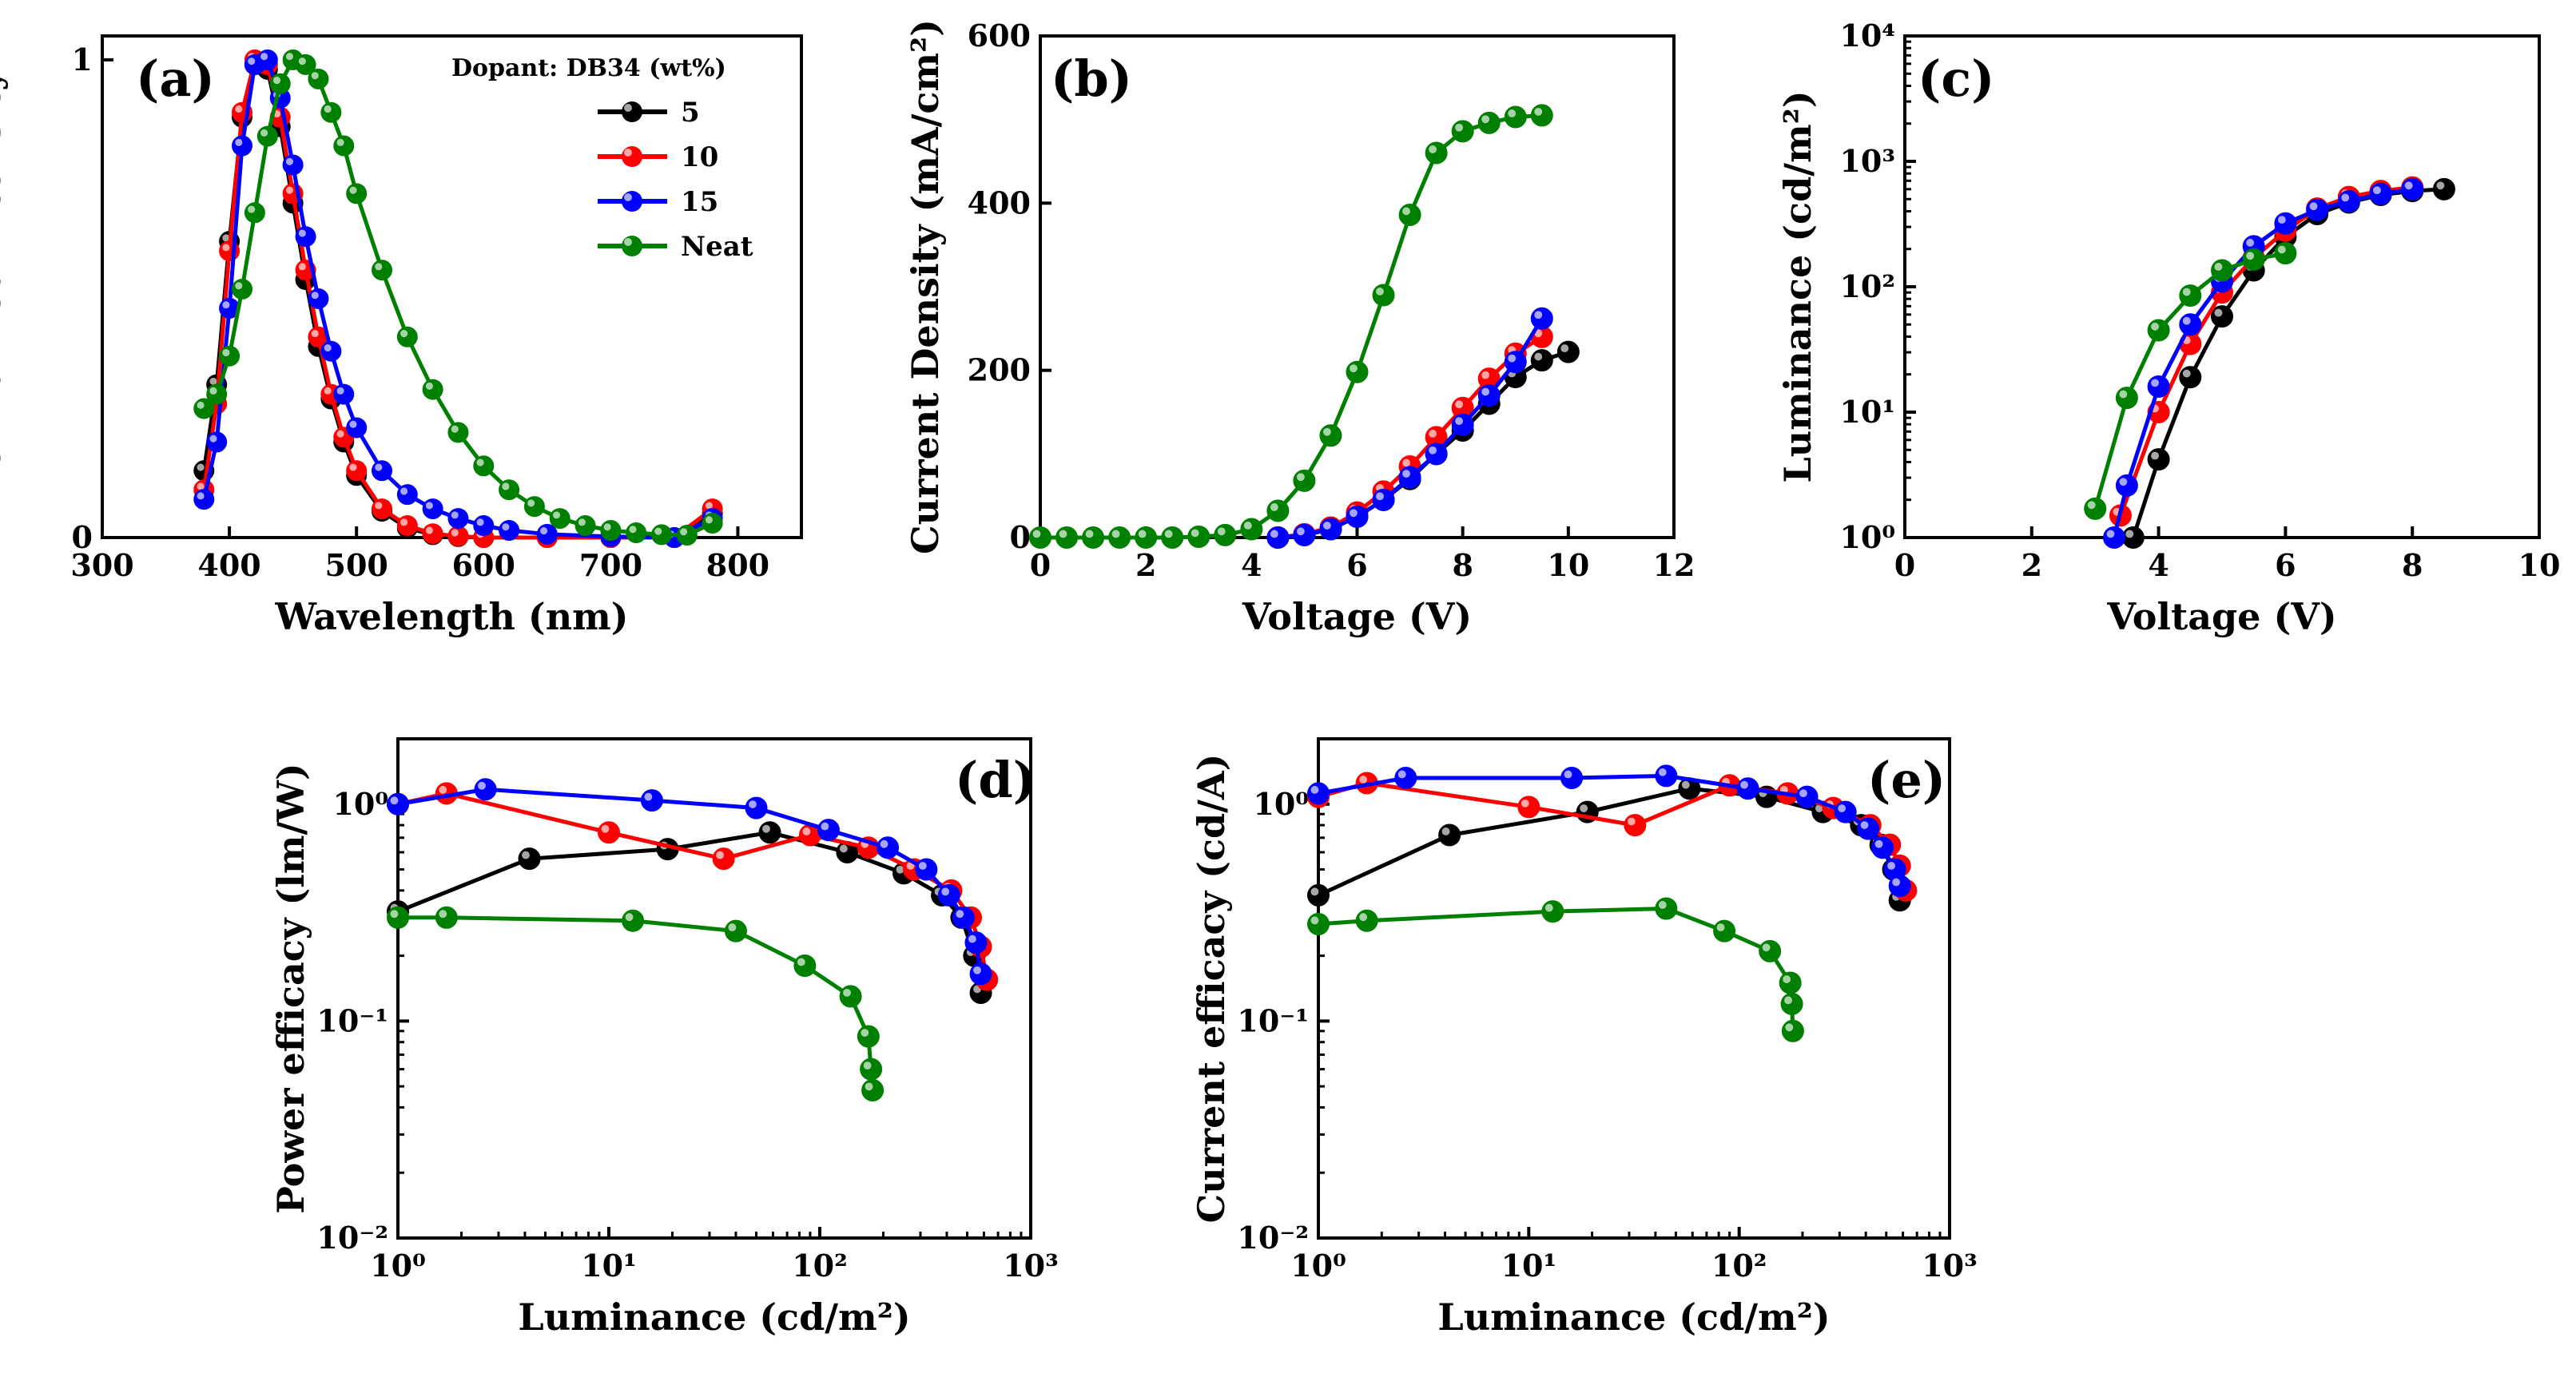  I want to click on y-tick-label: 1, so click(82, 59).